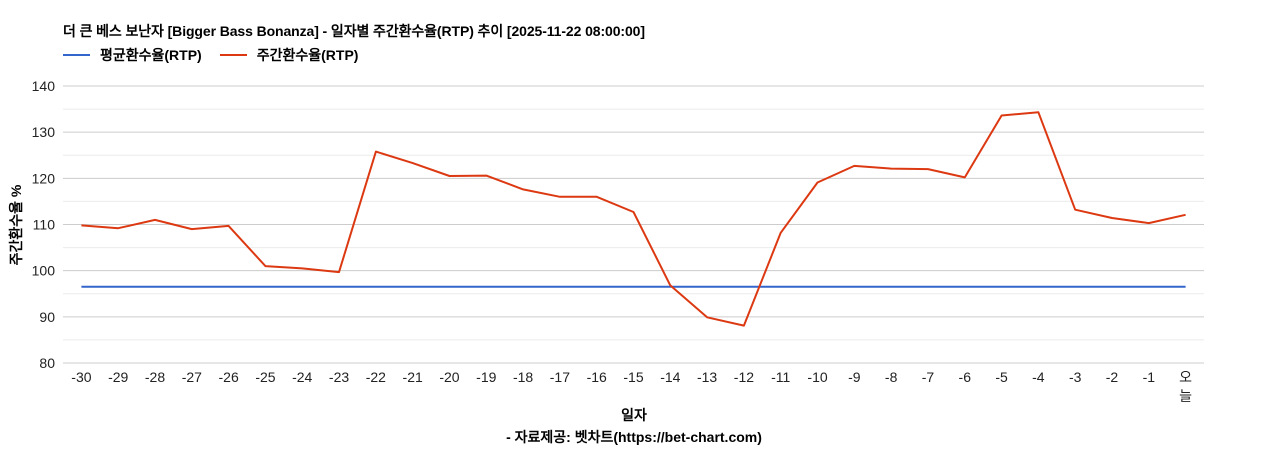  Describe the element at coordinates (151, 55) in the screenshot. I see `legend-label: 평균환수율(RTP)` at that location.